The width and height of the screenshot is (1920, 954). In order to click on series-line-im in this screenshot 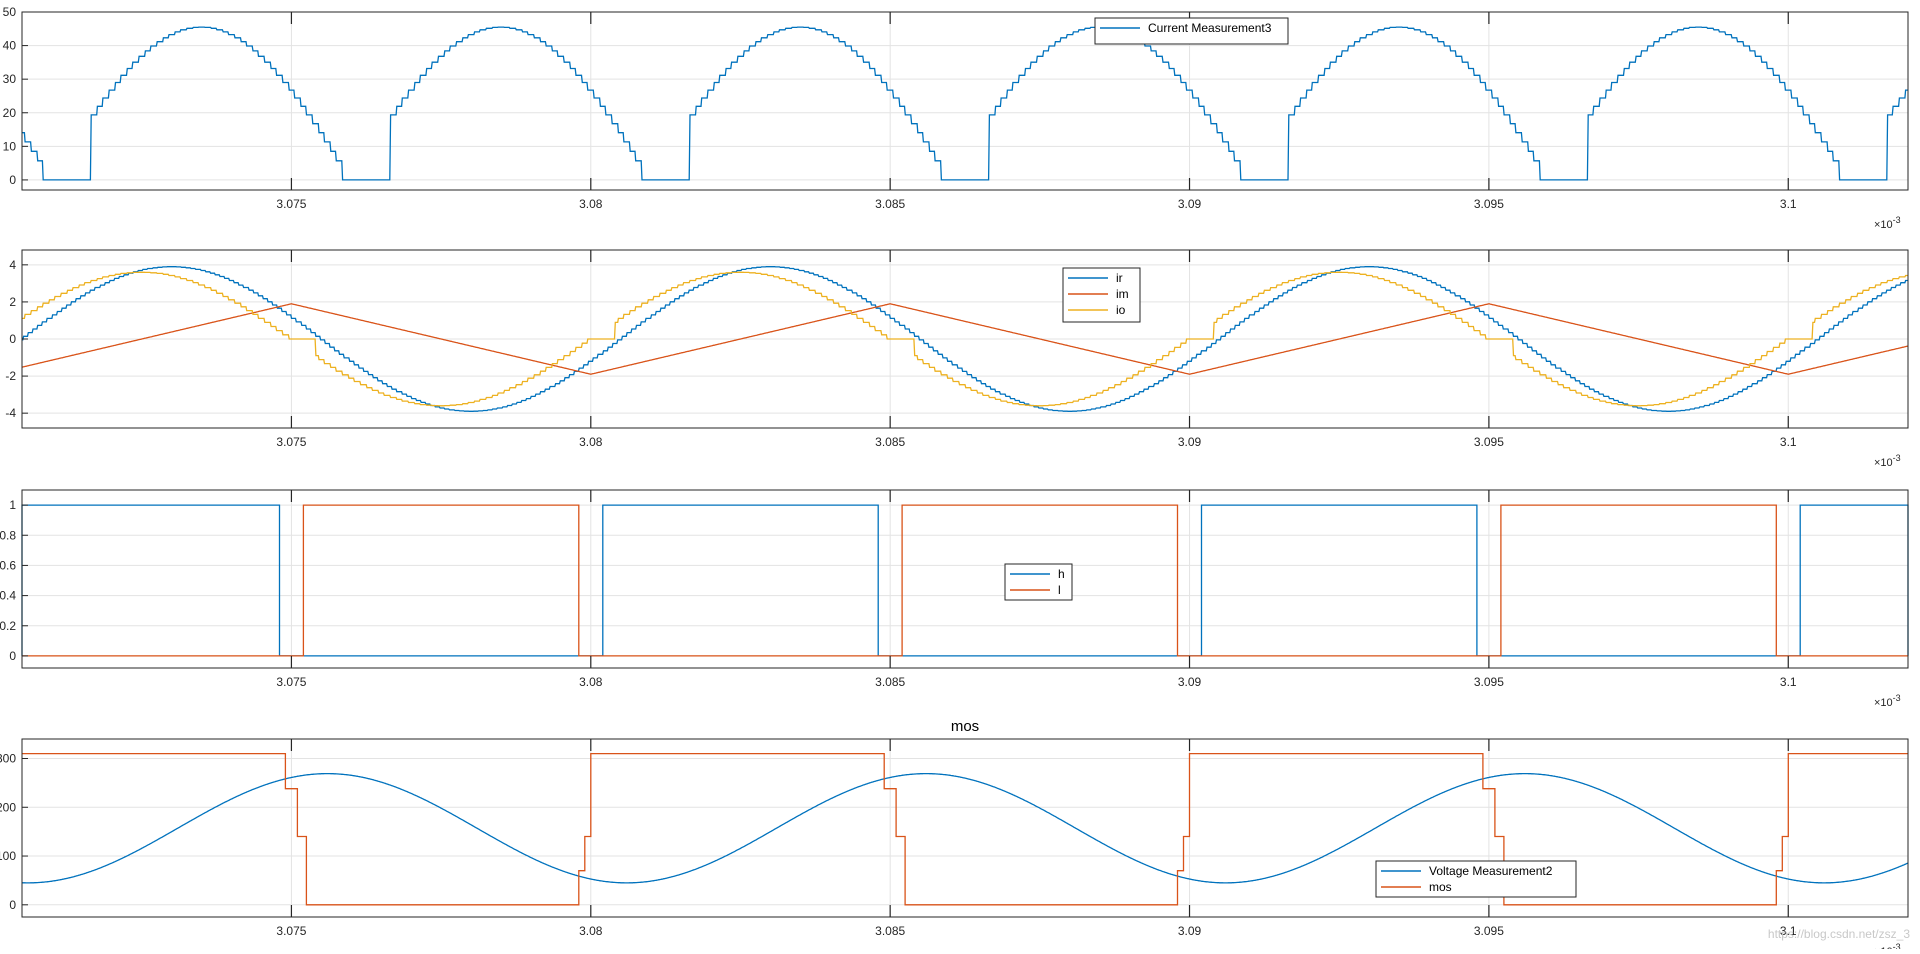, I will do `click(965, 339)`.